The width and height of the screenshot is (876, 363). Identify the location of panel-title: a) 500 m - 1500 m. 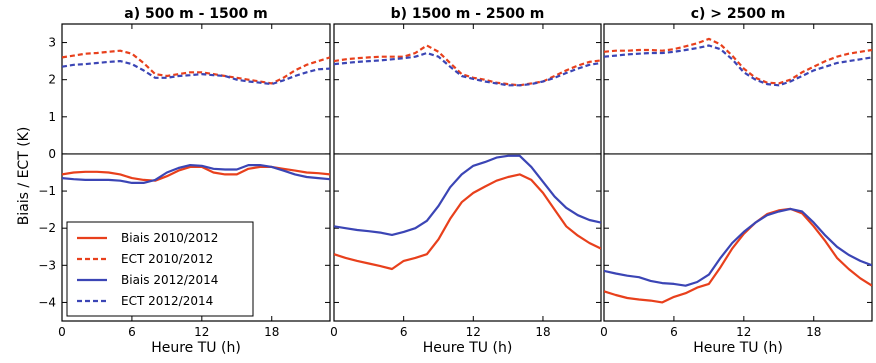
(195, 14).